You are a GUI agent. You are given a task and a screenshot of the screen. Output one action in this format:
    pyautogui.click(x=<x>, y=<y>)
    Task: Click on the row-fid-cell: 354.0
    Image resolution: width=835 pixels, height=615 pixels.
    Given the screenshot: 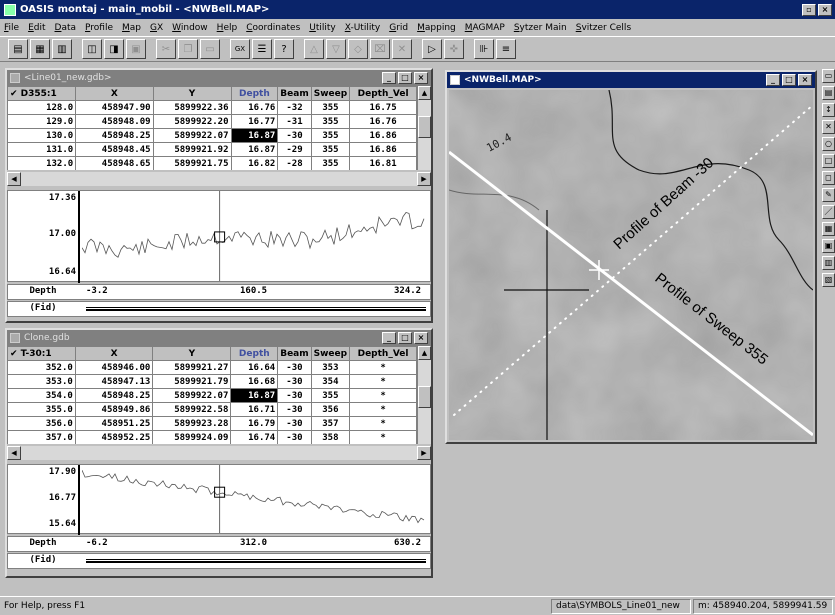 What is the action you would take?
    pyautogui.click(x=41, y=395)
    